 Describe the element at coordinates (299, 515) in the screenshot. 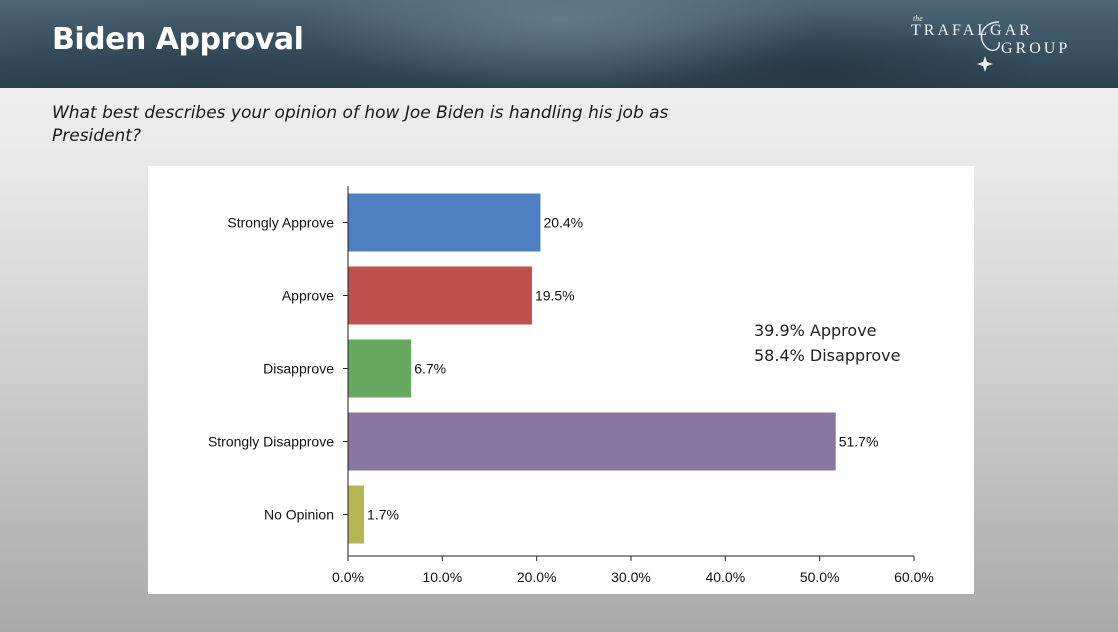

I see `category-label-4: No Opinion` at that location.